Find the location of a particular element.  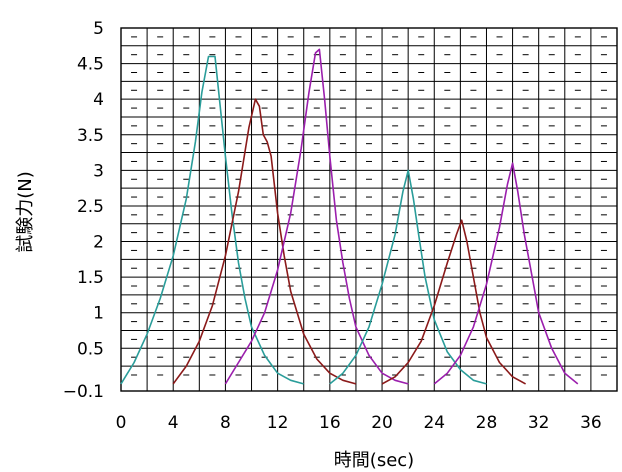

x-axis-label: 時間(sec) is located at coordinates (374, 460).